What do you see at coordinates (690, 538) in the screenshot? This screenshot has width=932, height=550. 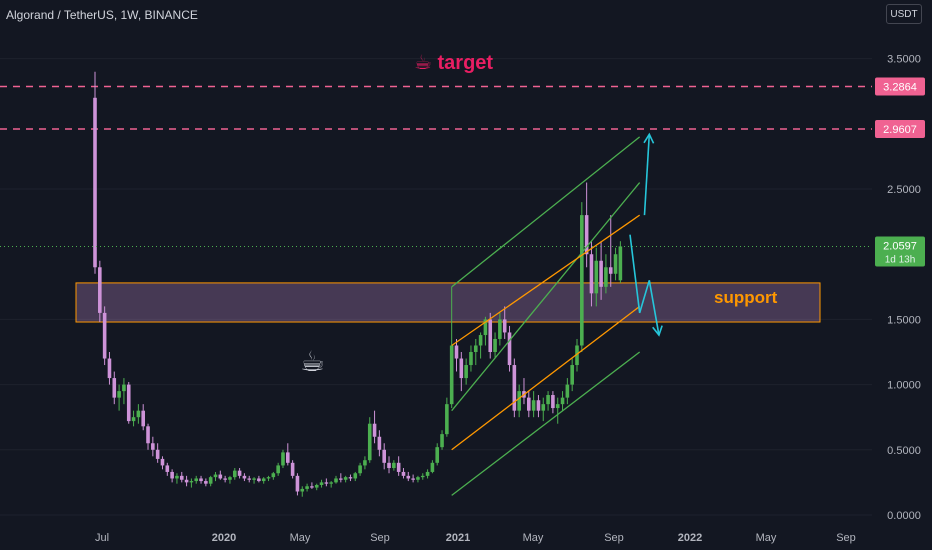 I see `x-tick-label: 2022` at bounding box center [690, 538].